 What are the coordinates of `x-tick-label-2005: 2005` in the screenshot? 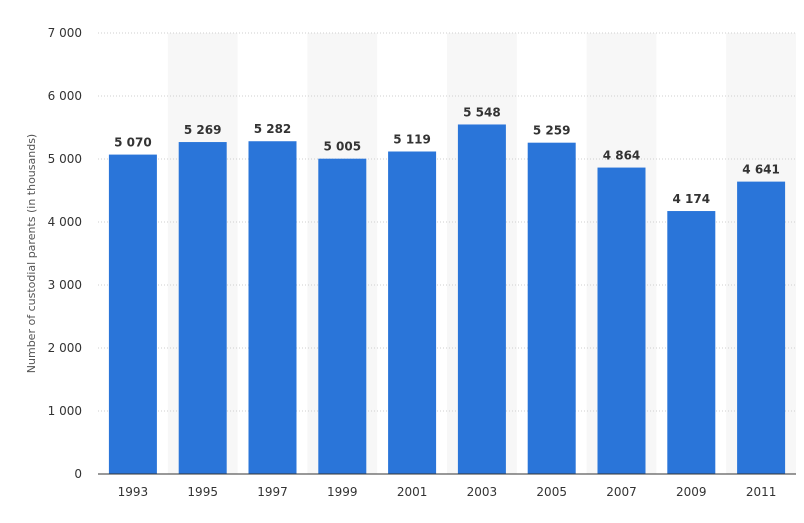 It's located at (551, 492).